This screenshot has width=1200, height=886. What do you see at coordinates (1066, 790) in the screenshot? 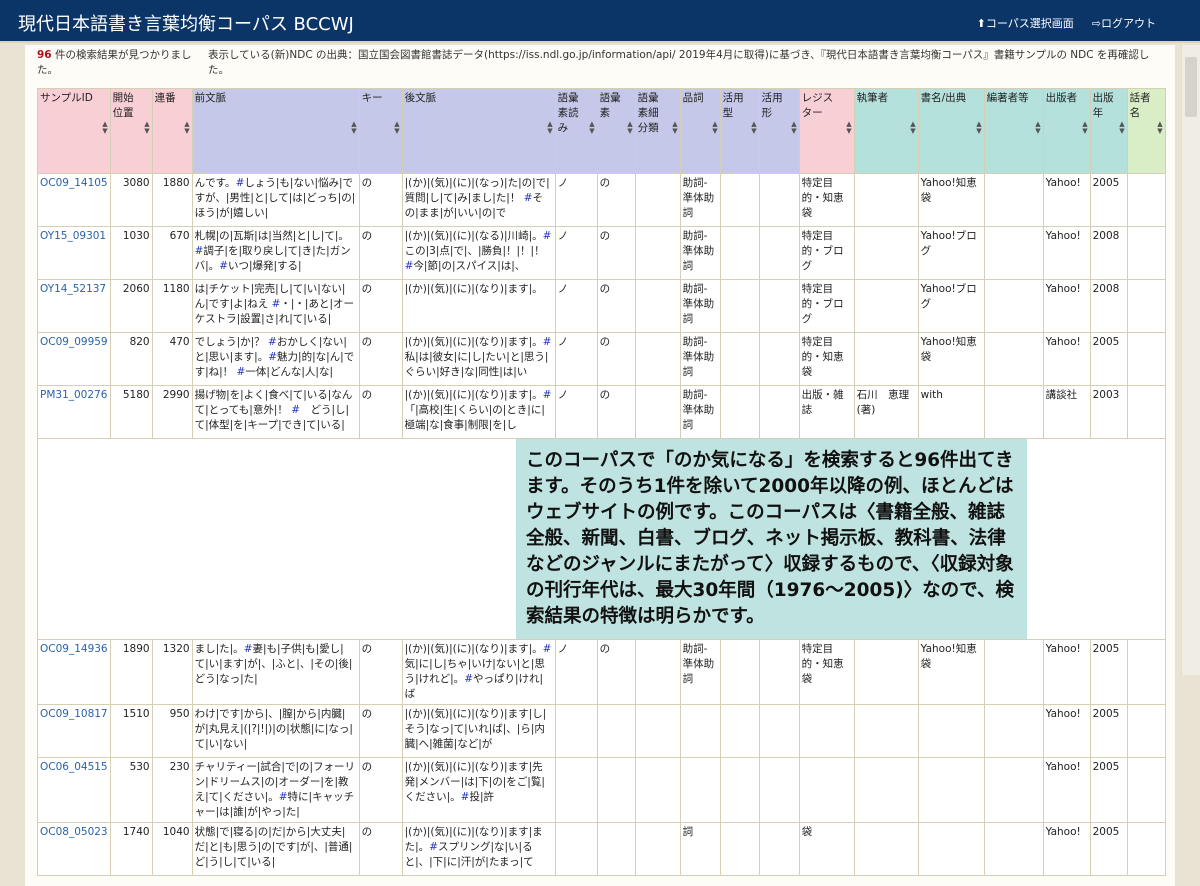
I see `cell-16: Yahoo!` at bounding box center [1066, 790].